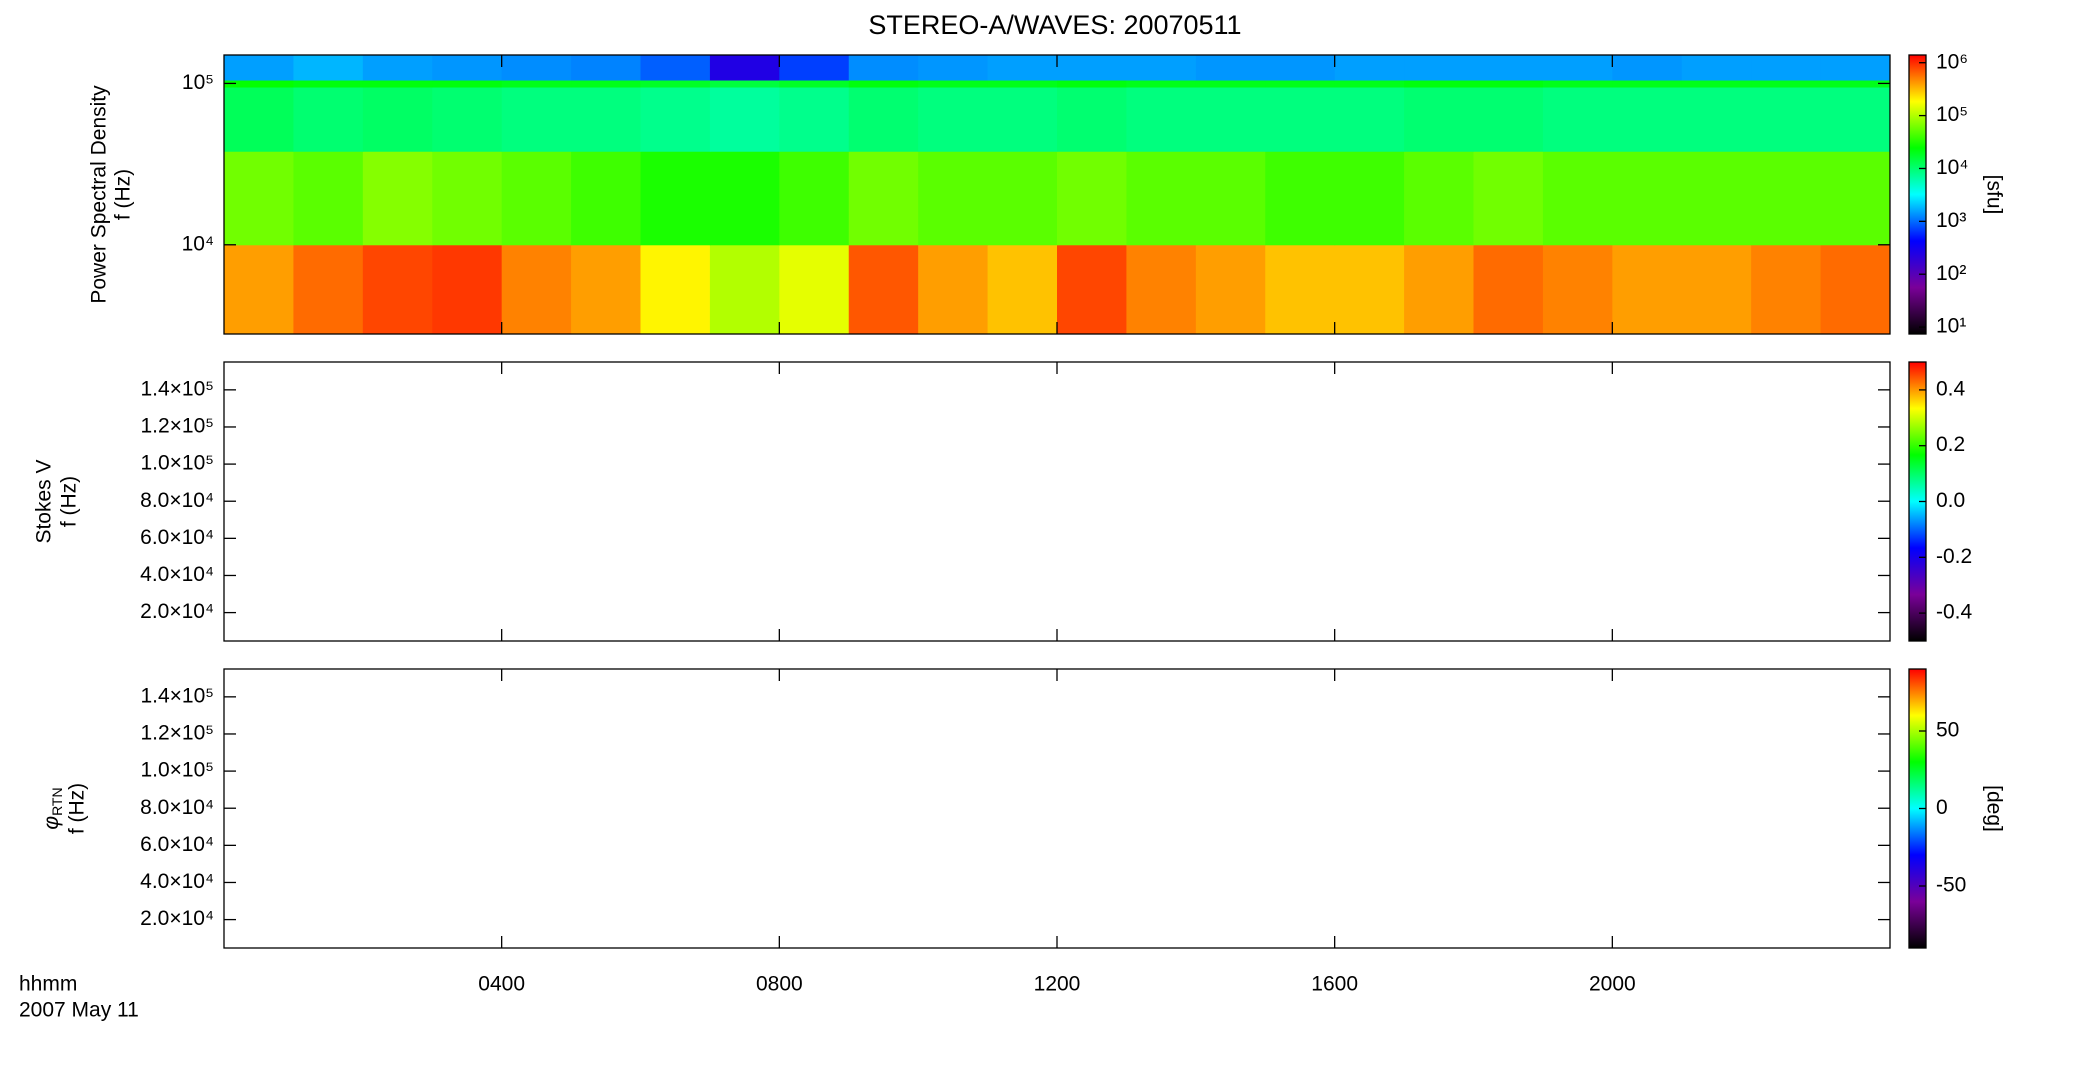 Image resolution: width=2096 pixels, height=1080 pixels. What do you see at coordinates (779, 984) in the screenshot?
I see `x-tick-label: 0800` at bounding box center [779, 984].